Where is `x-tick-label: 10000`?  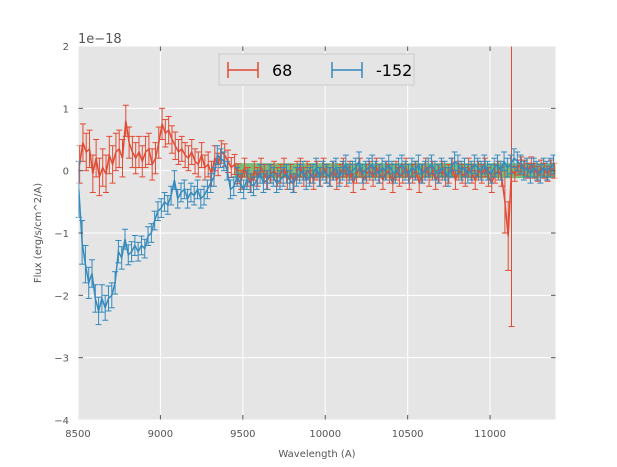 x-tick-label: 10000 is located at coordinates (325, 434).